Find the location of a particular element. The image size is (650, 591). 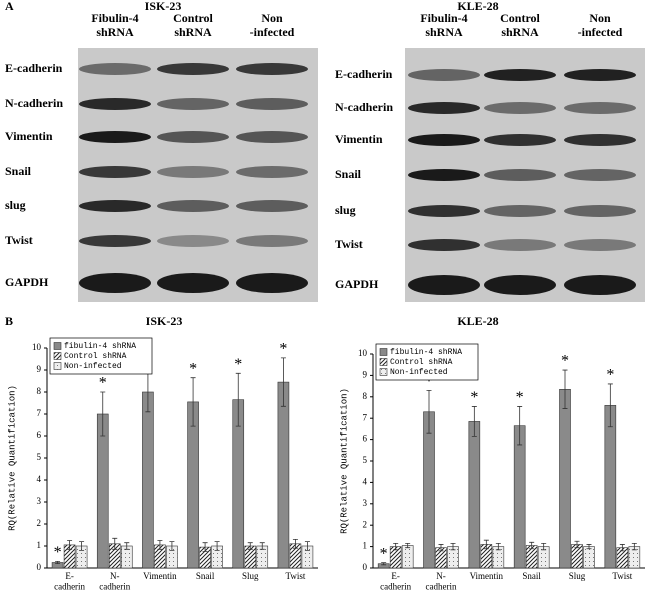

row-label: GAPDH is located at coordinates (27, 282).